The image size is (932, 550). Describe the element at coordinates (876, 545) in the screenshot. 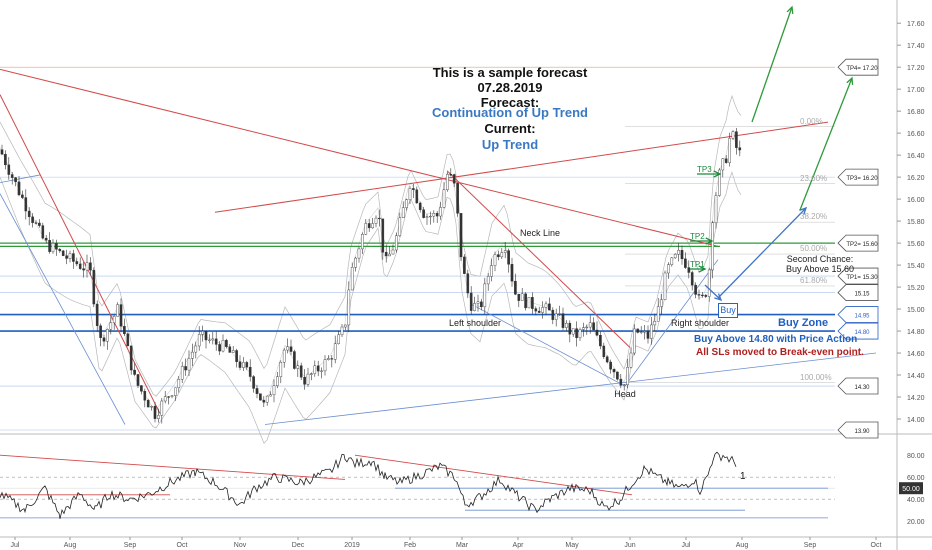

I see `x-tick-label: Oct` at that location.